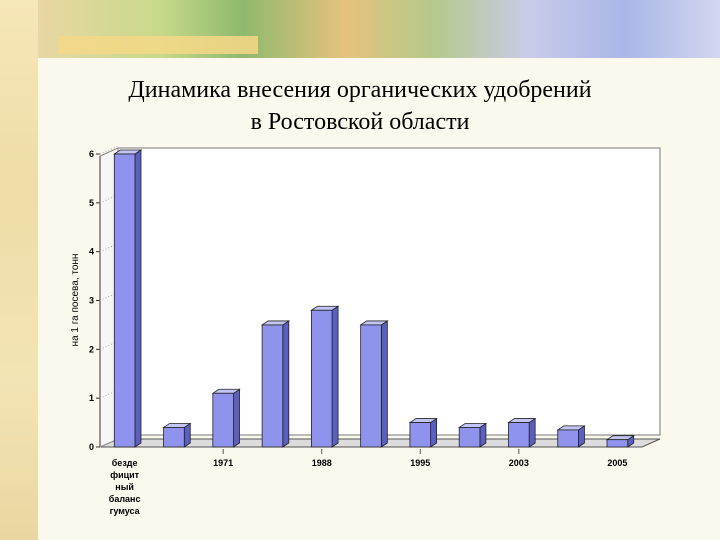 The height and width of the screenshot is (540, 720). I want to click on y-tick-label: 2, so click(91, 349).